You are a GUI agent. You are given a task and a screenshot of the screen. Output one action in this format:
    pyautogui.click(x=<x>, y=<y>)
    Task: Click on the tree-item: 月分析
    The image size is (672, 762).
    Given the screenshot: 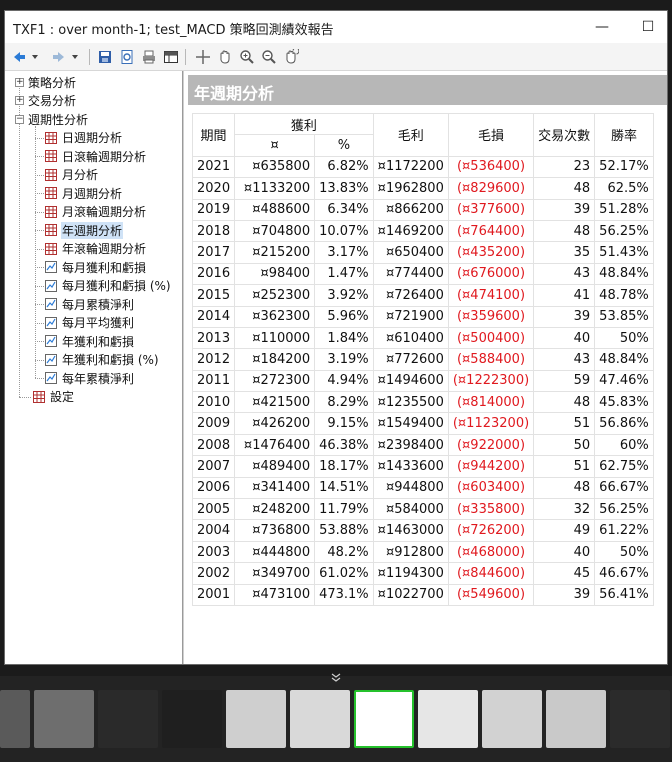 What is the action you would take?
    pyautogui.click(x=72, y=175)
    